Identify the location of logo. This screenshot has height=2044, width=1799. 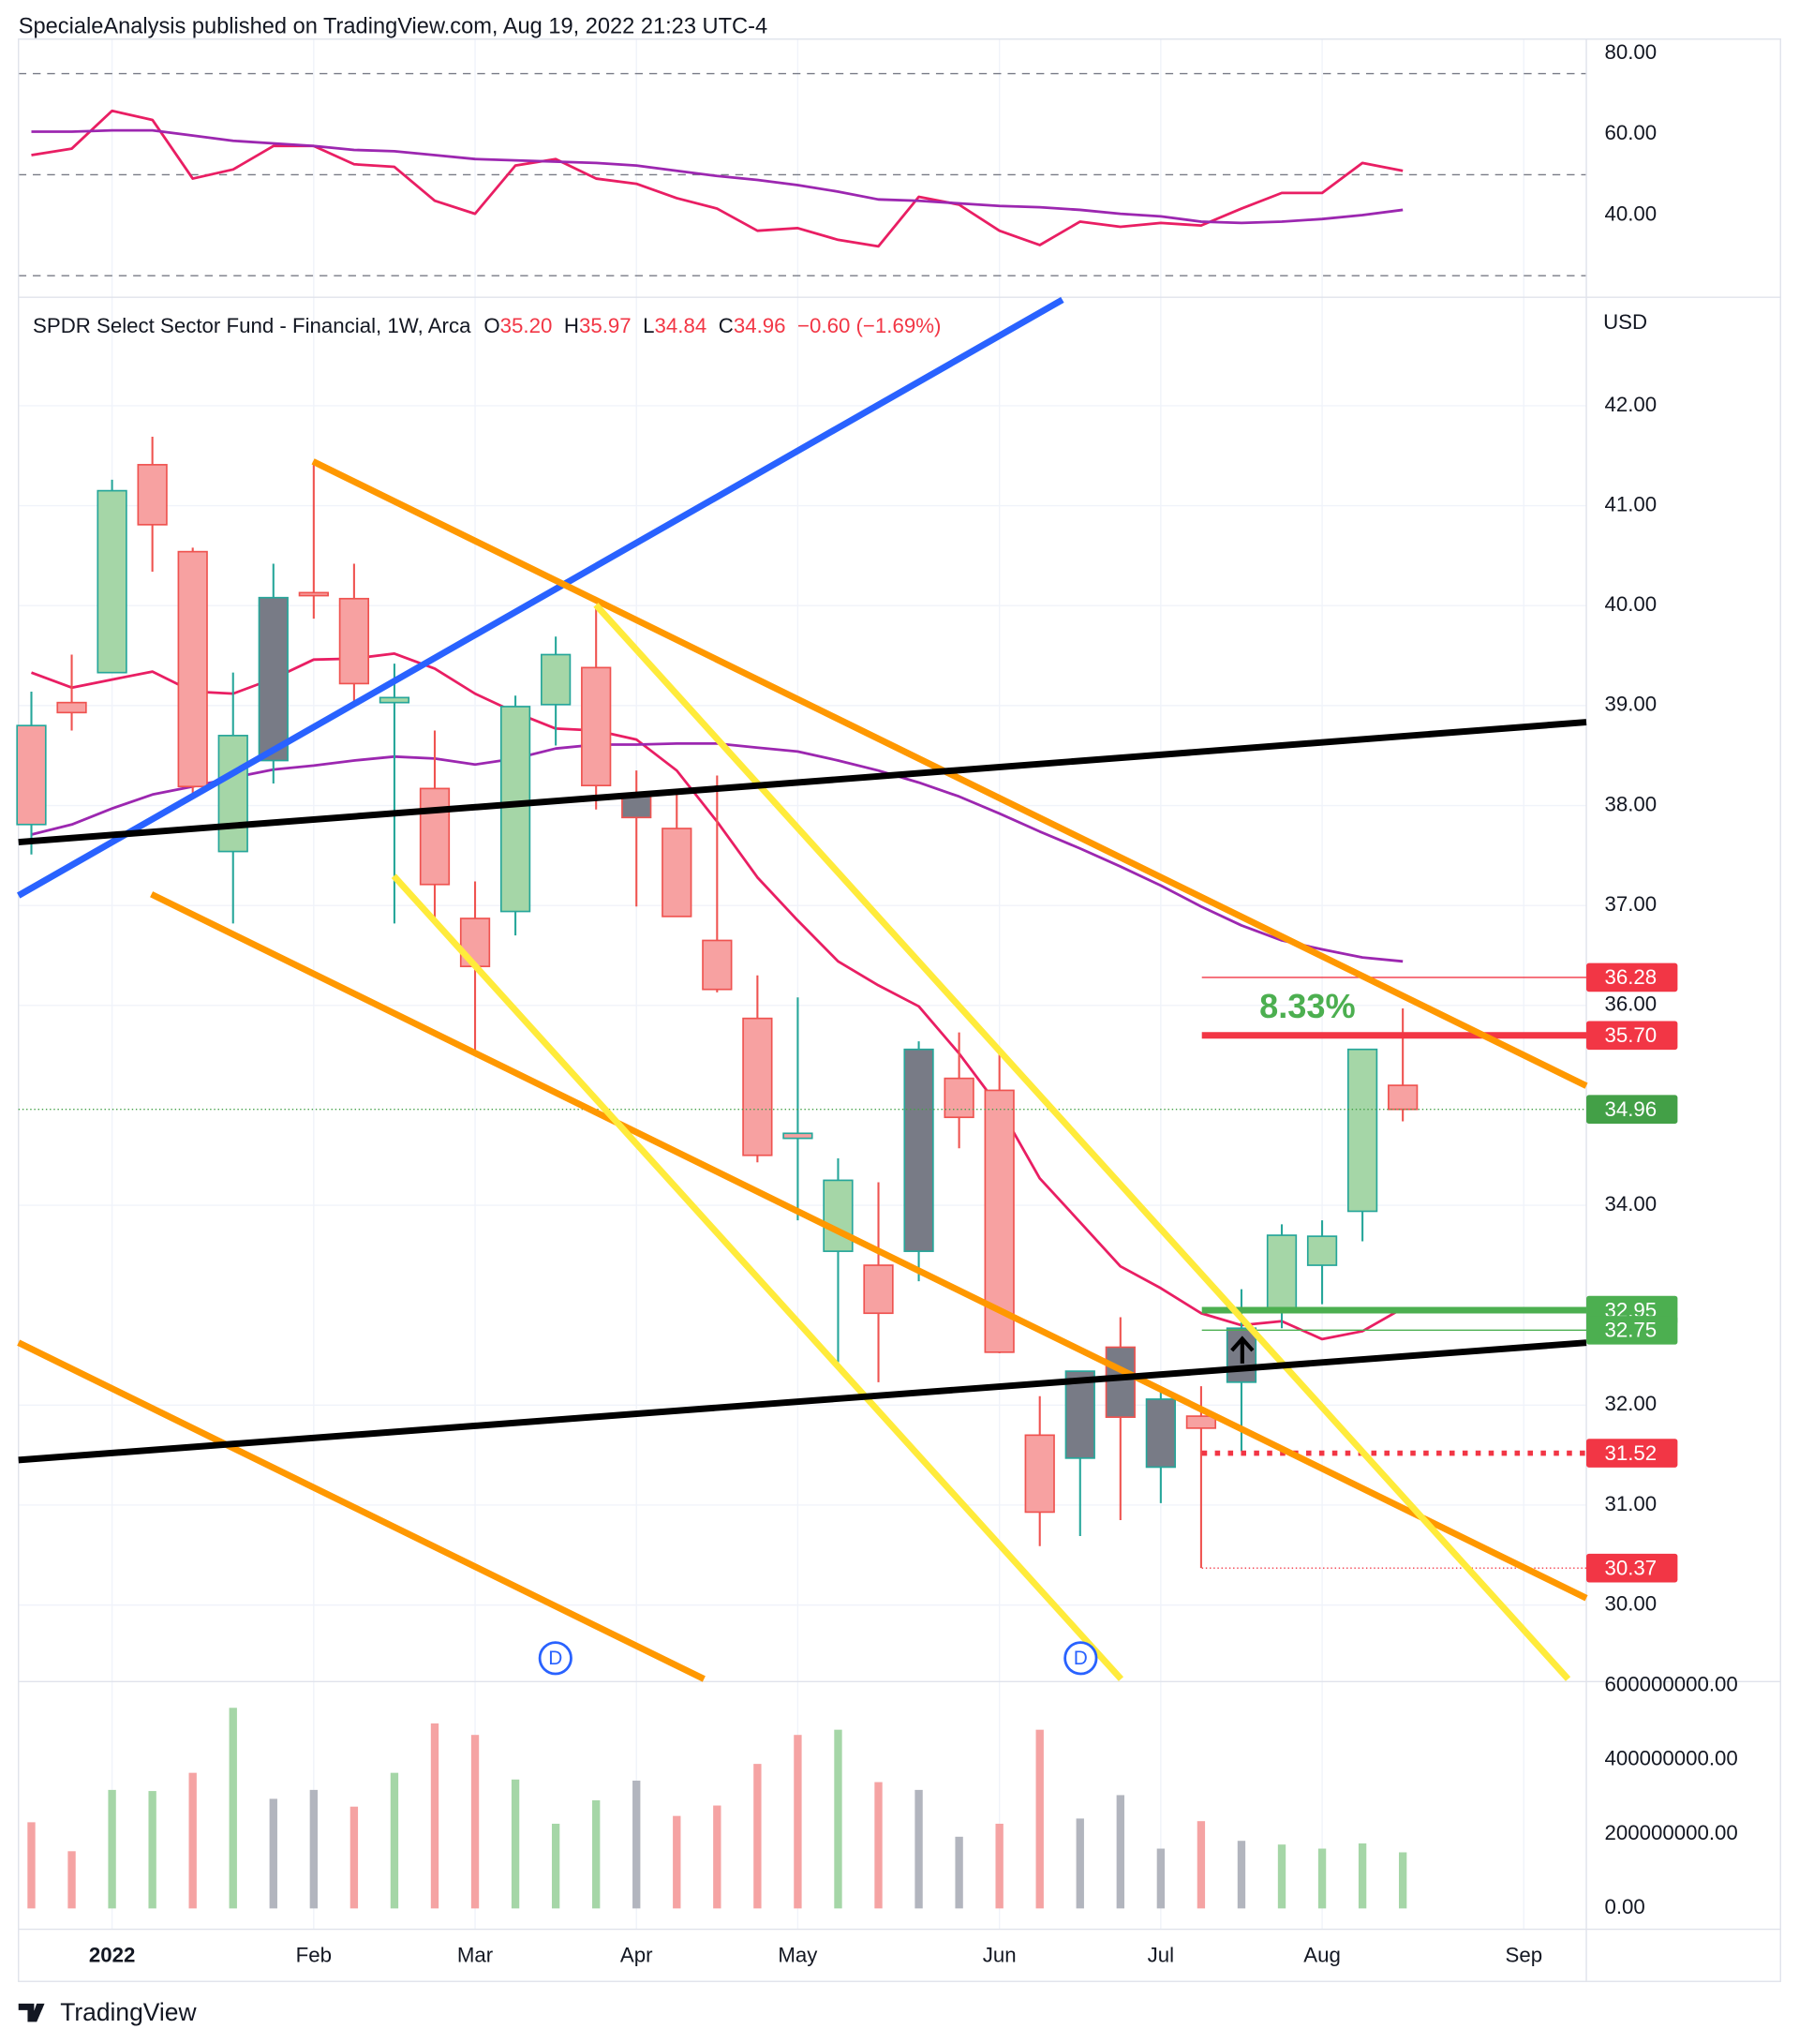
(32, 2013).